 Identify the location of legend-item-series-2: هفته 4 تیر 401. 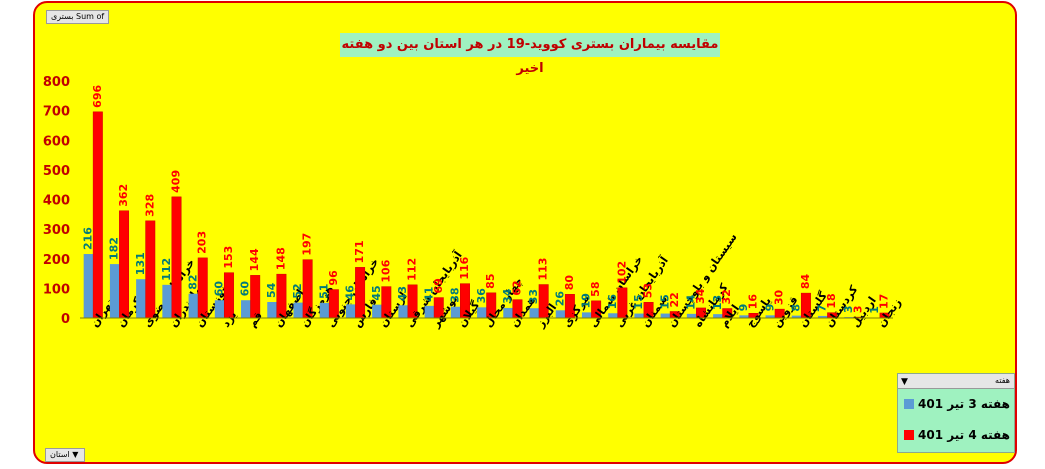
(958, 435).